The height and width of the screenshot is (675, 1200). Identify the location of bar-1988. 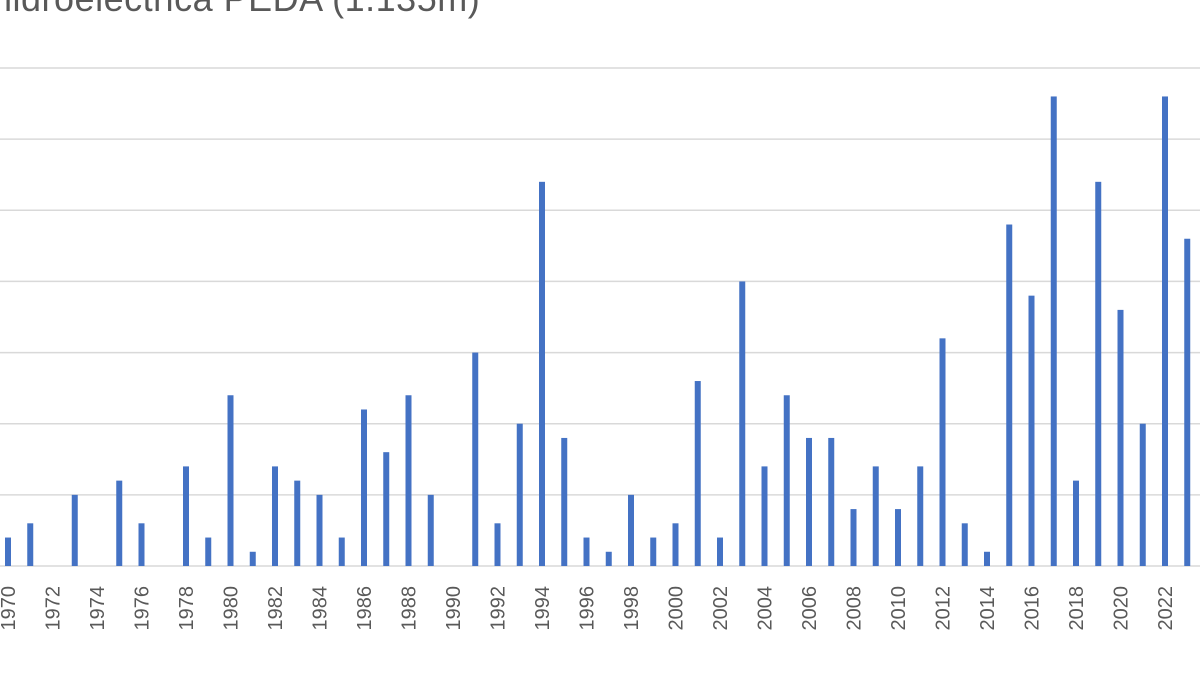
(408, 480).